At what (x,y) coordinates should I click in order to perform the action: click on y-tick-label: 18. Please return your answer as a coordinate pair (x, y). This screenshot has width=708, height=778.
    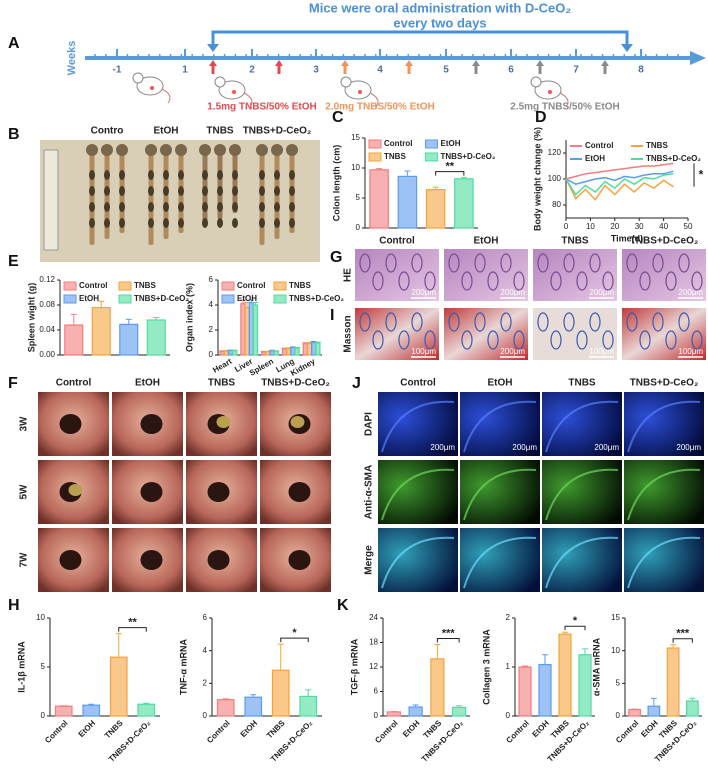
    Looking at the image, I should click on (373, 642).